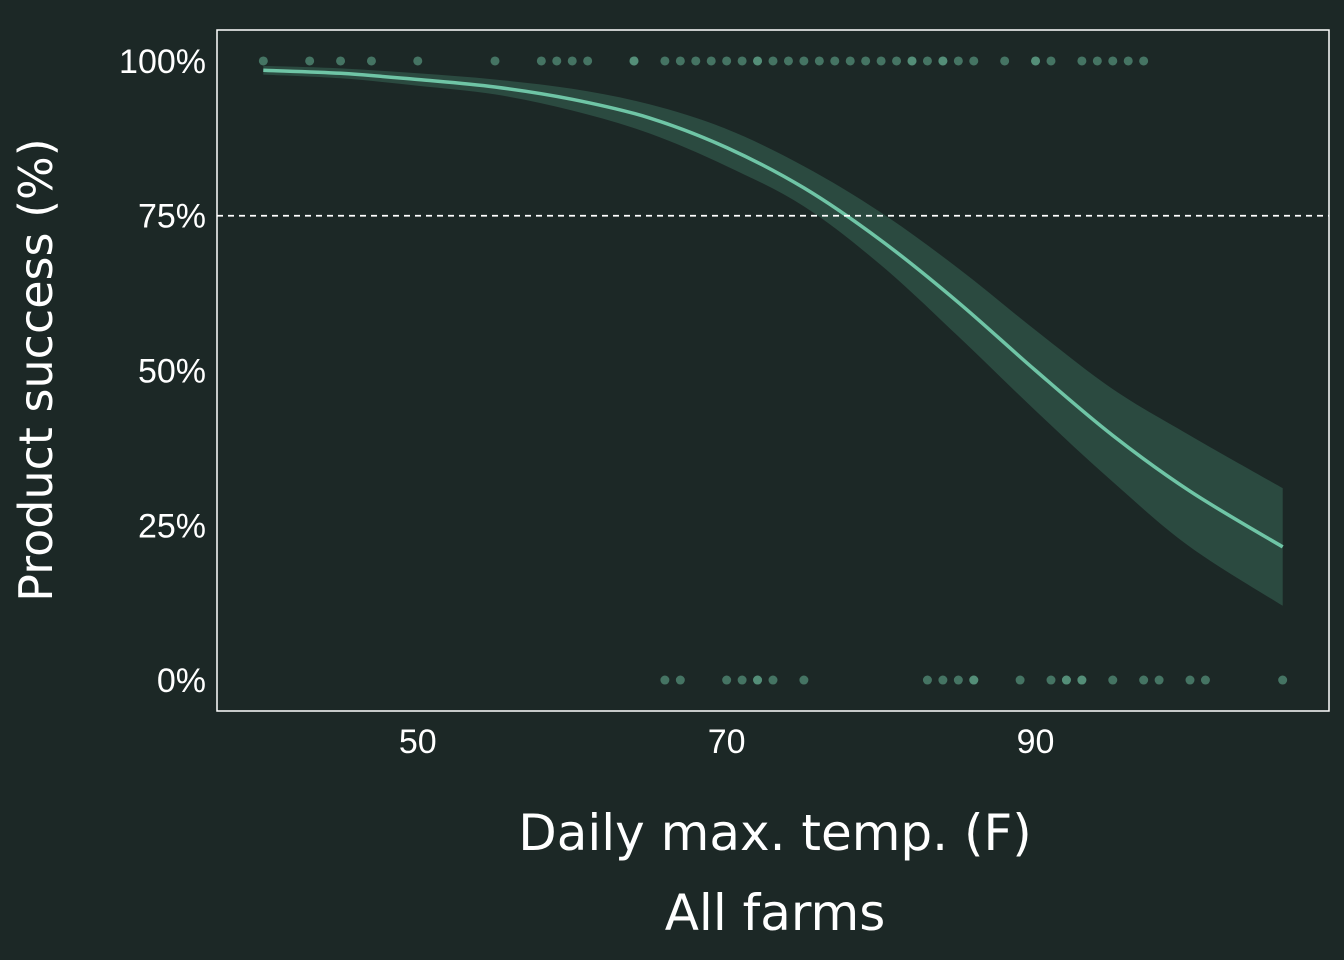 The height and width of the screenshot is (960, 1344). Describe the element at coordinates (1036, 742) in the screenshot. I see `x-tick-label: 90` at that location.